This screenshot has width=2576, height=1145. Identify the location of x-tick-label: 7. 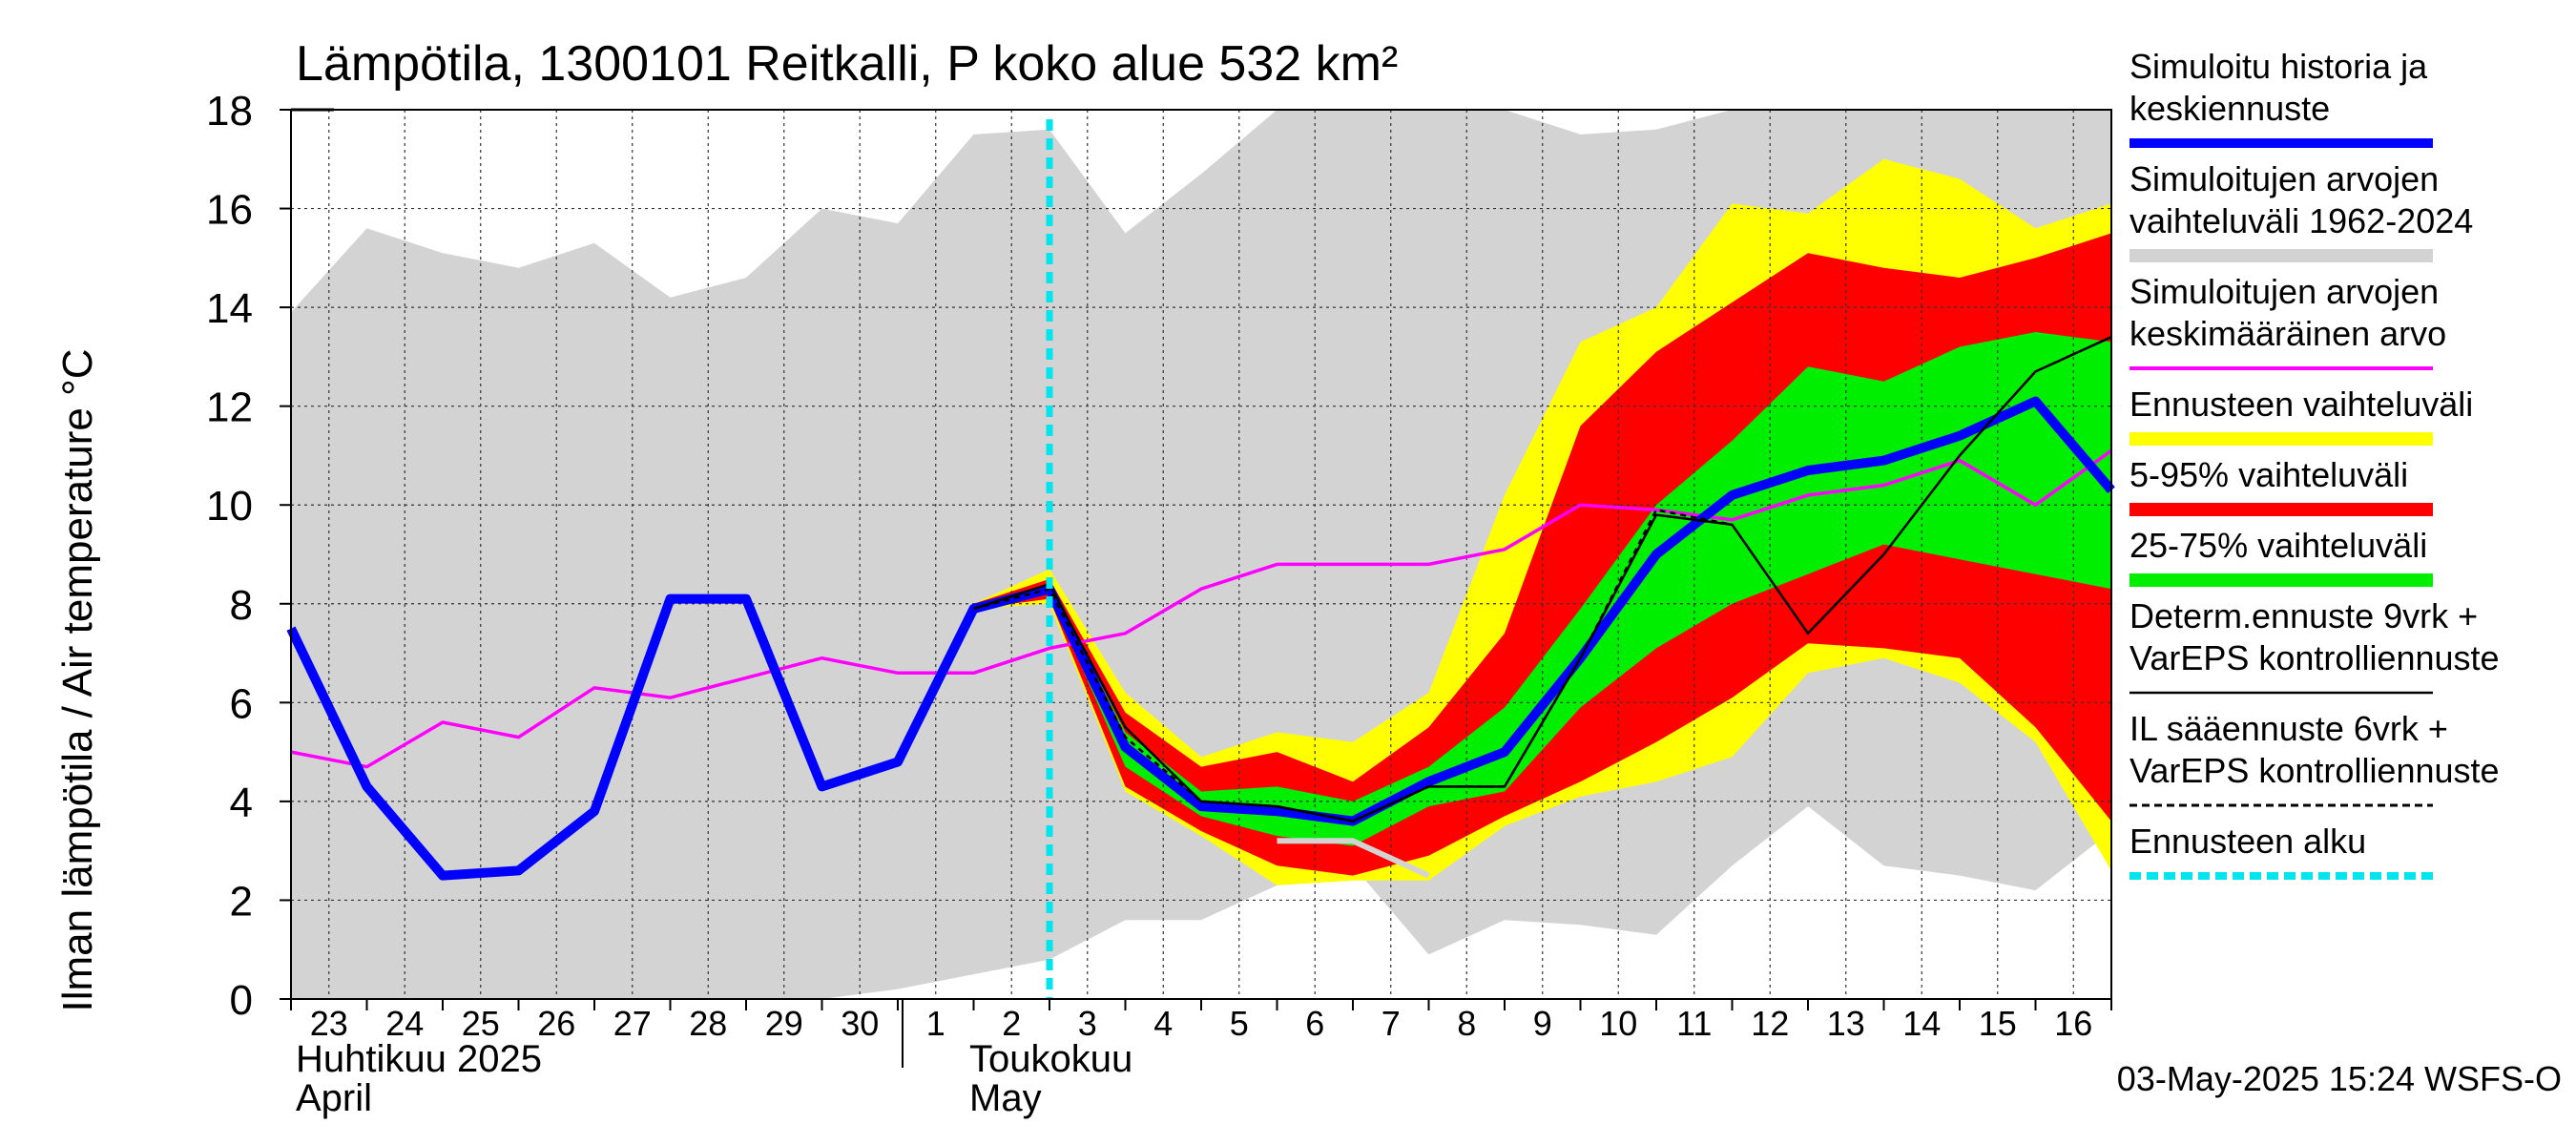
(1391, 1023).